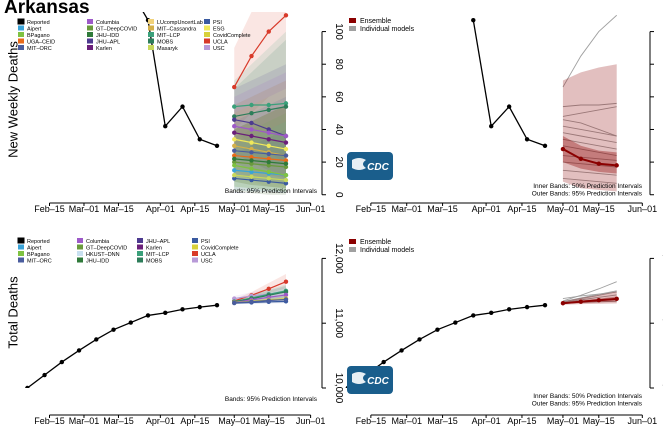 The image size is (663, 435). Describe the element at coordinates (359, 378) in the screenshot. I see `cdc-eagle-mark` at that location.